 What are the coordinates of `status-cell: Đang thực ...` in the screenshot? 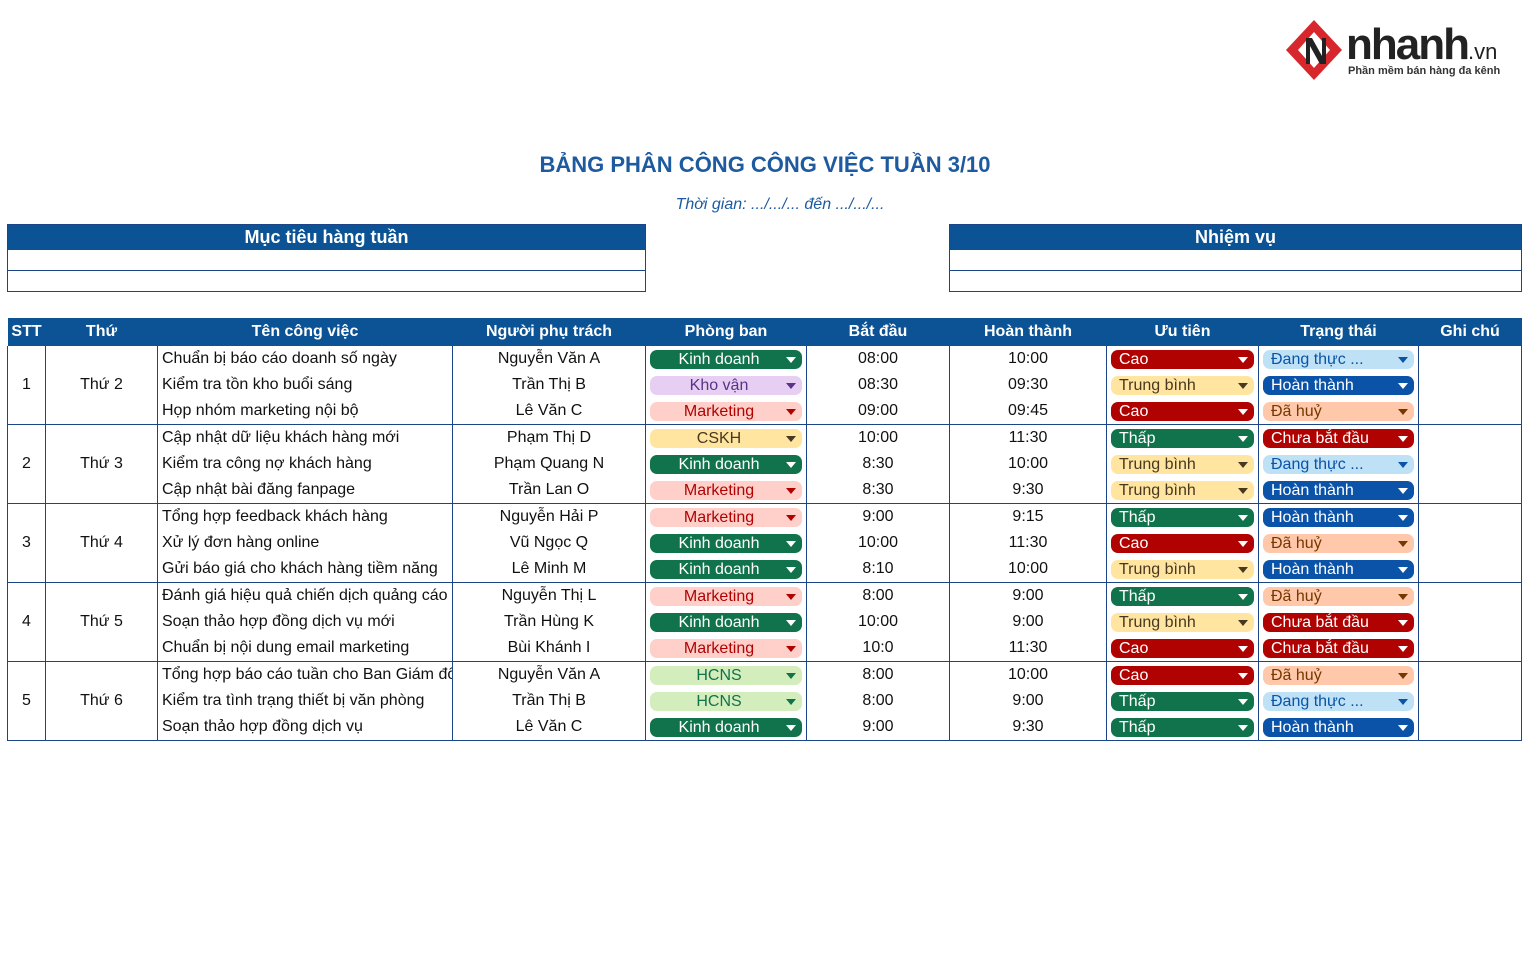 It's located at (1338, 464).